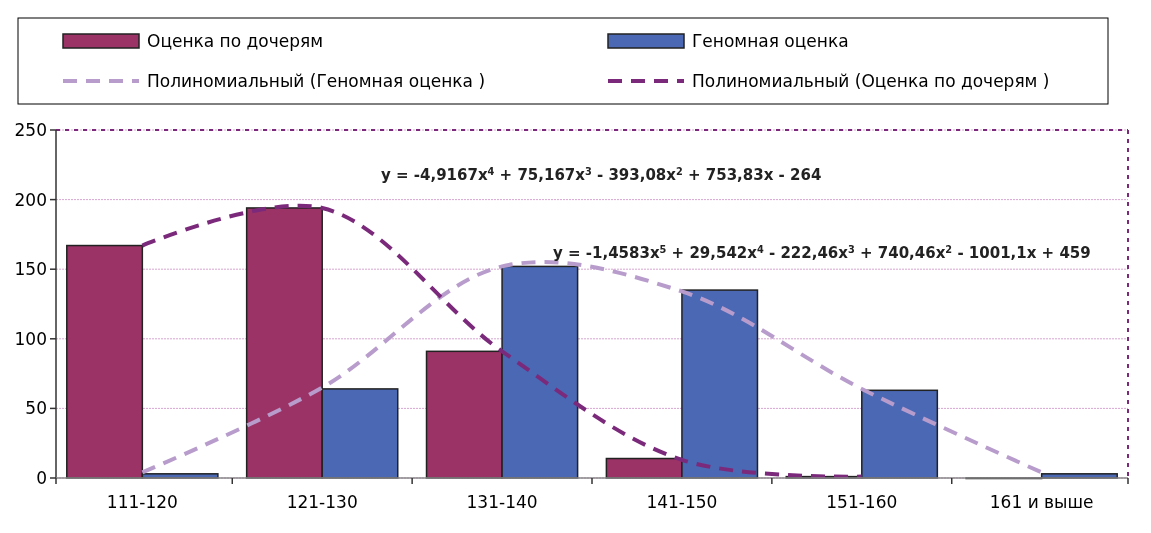  I want to click on y-tick-label: 150, so click(30, 269).